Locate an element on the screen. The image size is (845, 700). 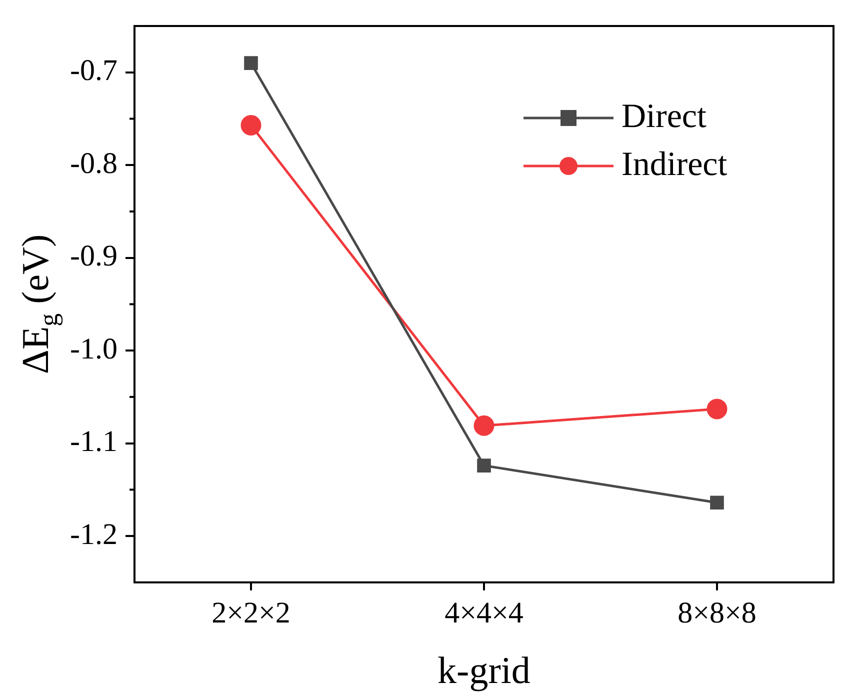
legend-label: Indirect is located at coordinates (675, 164).